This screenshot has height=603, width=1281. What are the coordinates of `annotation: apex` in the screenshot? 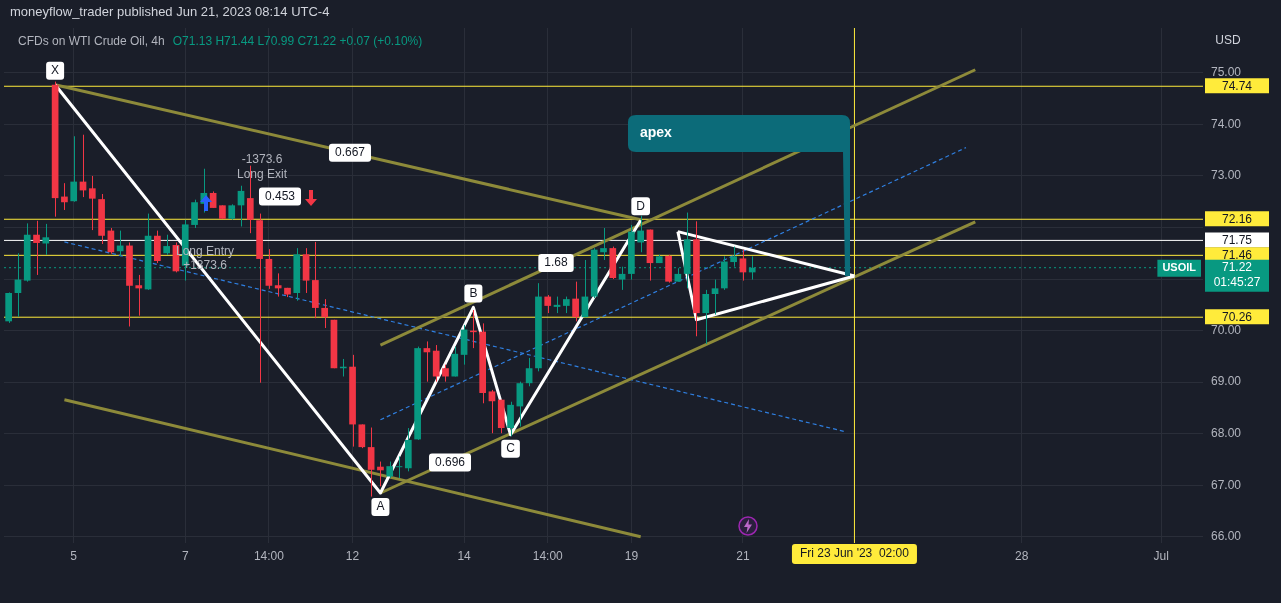 It's located at (656, 132).